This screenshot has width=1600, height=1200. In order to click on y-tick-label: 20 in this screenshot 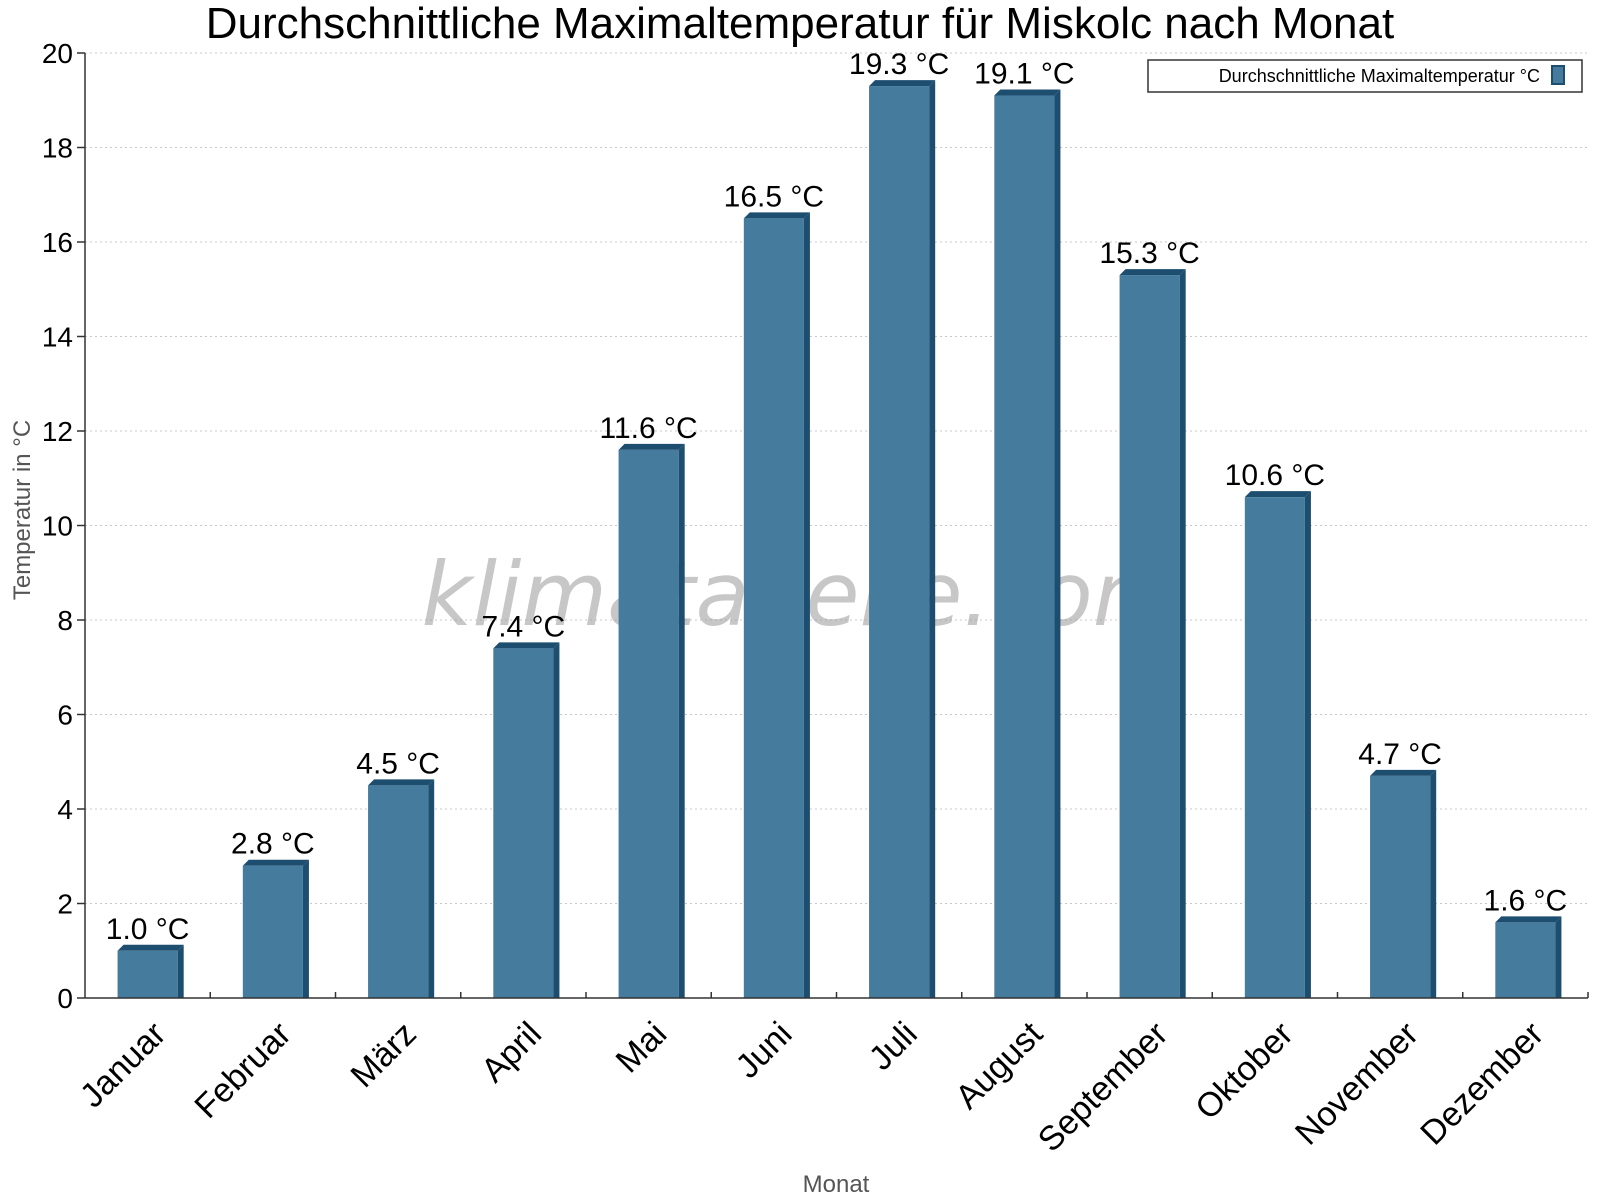, I will do `click(57, 53)`.